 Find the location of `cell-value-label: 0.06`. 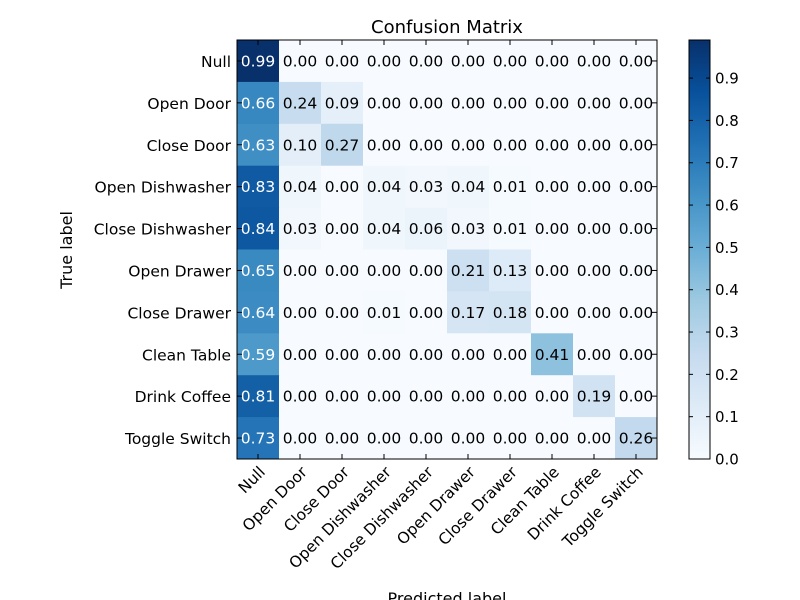

cell-value-label: 0.06 is located at coordinates (426, 229).